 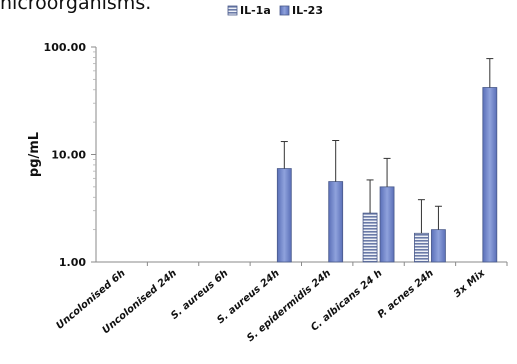 I want to click on y-tick-label: 10.00, so click(x=68, y=155).